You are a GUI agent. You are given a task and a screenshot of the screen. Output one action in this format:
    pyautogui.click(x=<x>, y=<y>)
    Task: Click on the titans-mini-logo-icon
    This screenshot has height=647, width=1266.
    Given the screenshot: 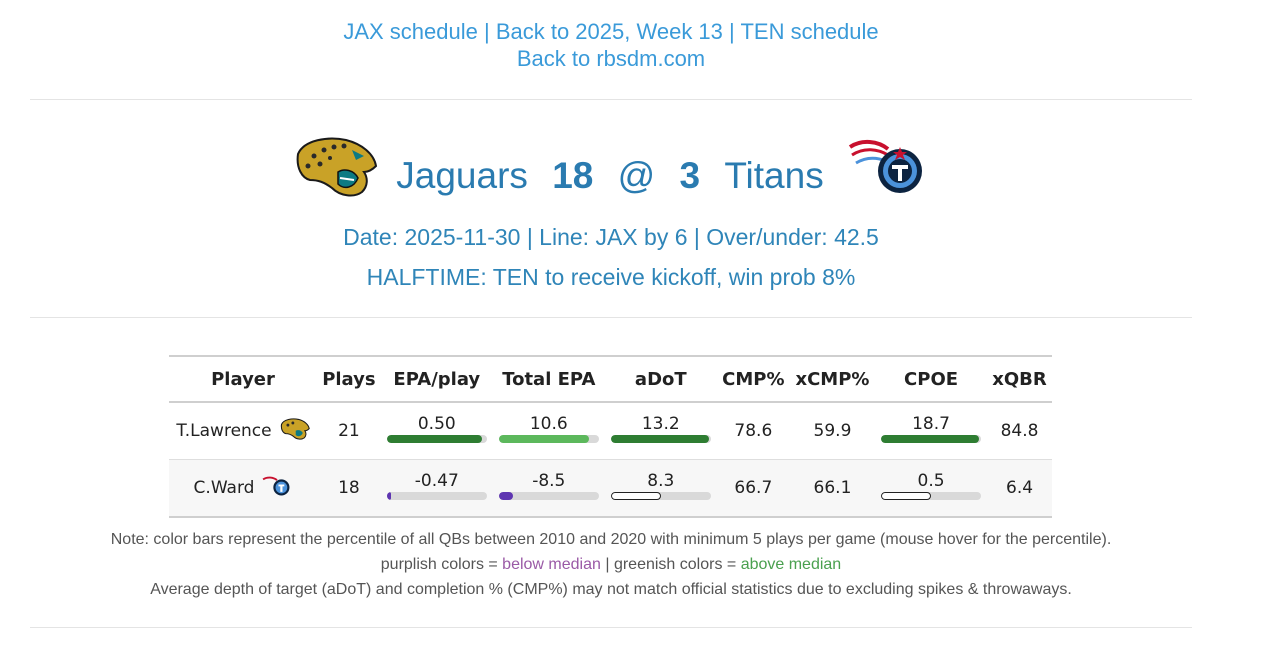 What is the action you would take?
    pyautogui.click(x=277, y=488)
    